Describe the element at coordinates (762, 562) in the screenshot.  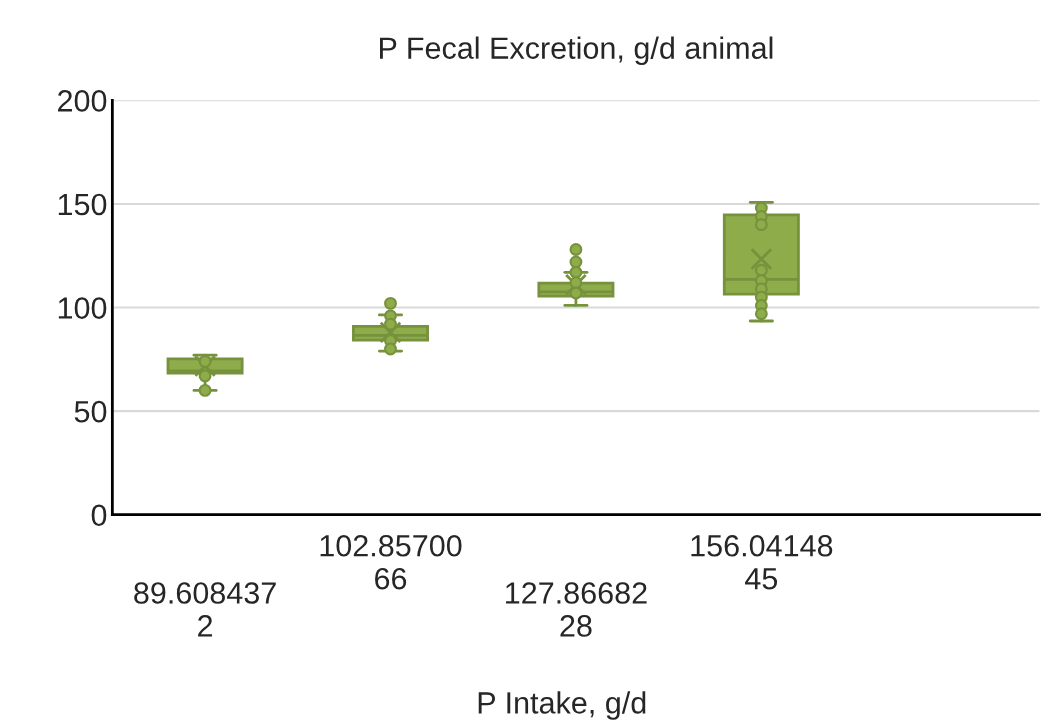
I see `x-tick-label: 156.0414845` at that location.